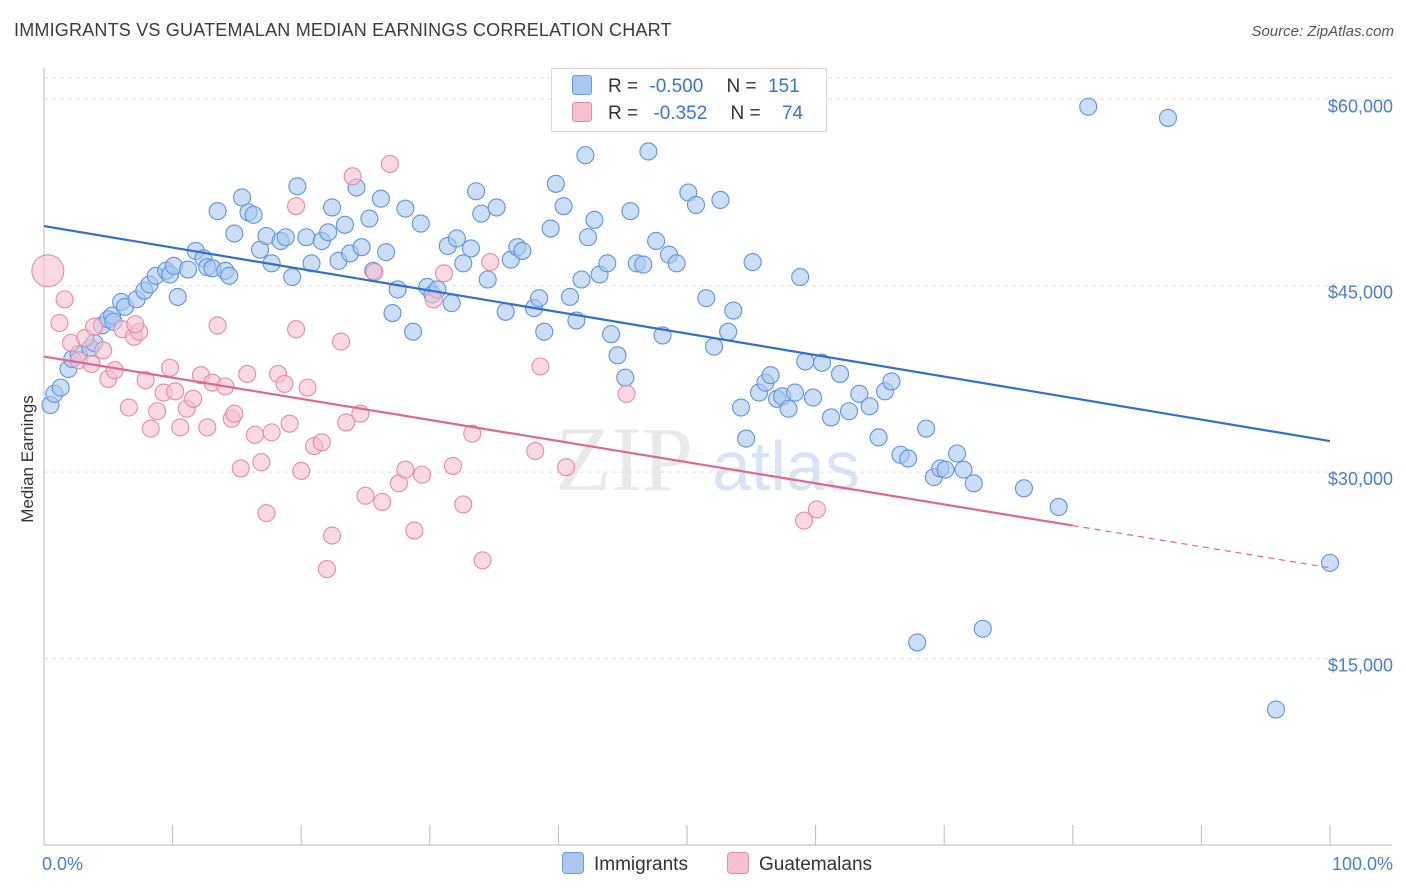  I want to click on legend-r-label: R =, so click(623, 86).